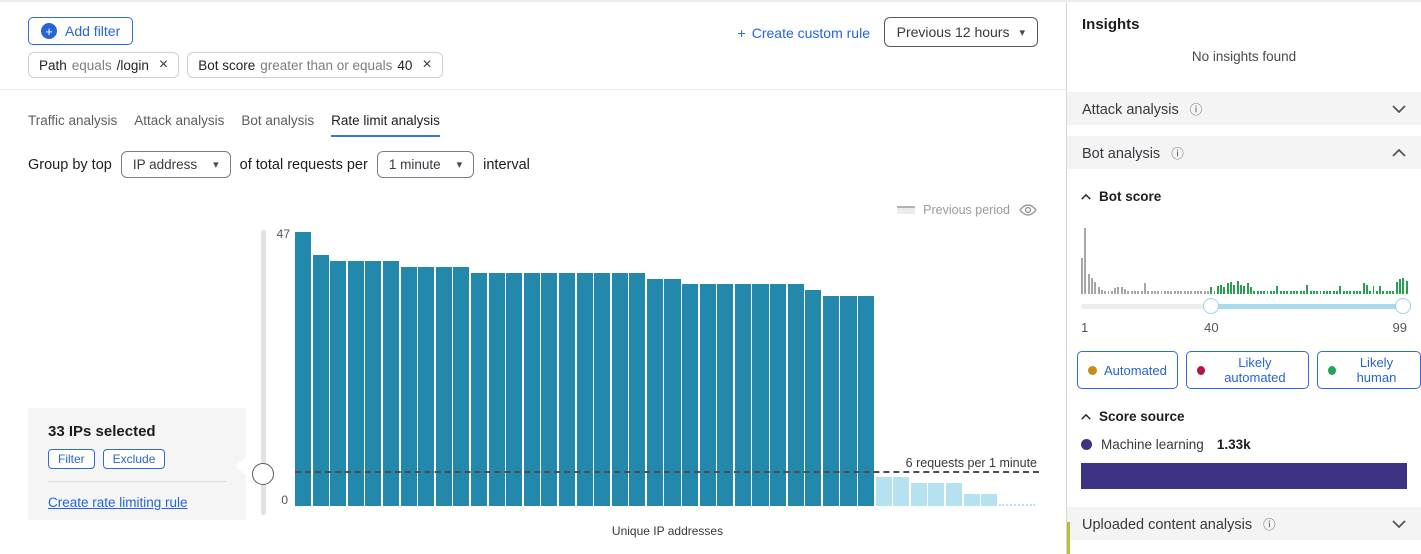 This screenshot has width=1421, height=554. I want to click on group-by-value: IP address, so click(165, 164).